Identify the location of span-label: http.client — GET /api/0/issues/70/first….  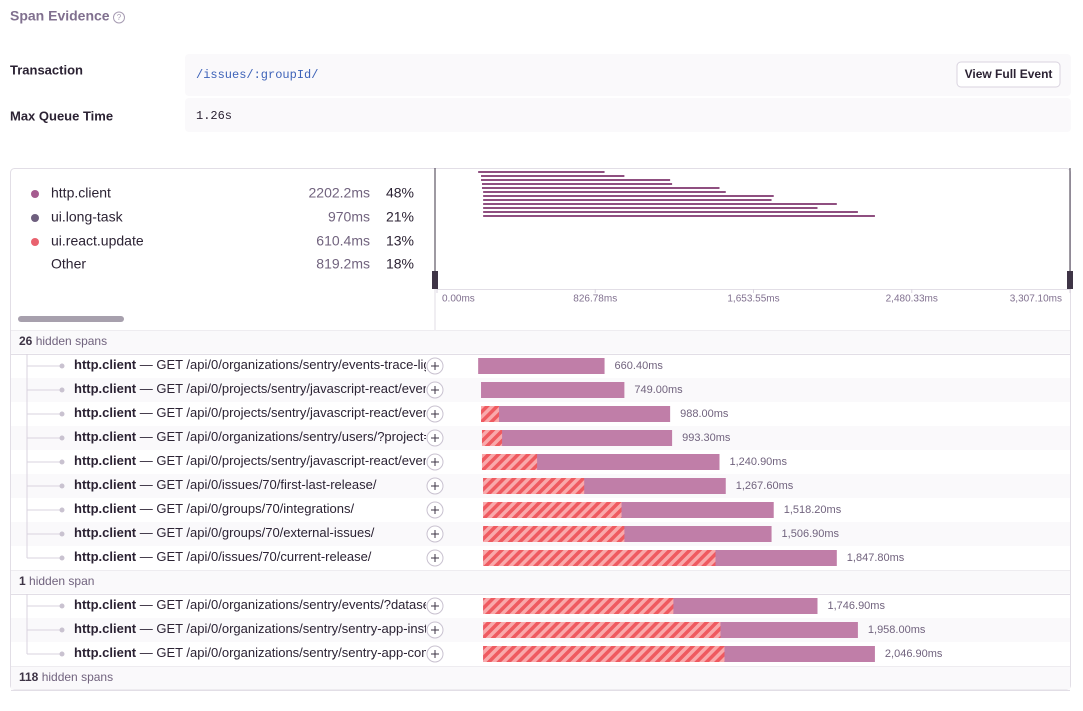
(225, 484).